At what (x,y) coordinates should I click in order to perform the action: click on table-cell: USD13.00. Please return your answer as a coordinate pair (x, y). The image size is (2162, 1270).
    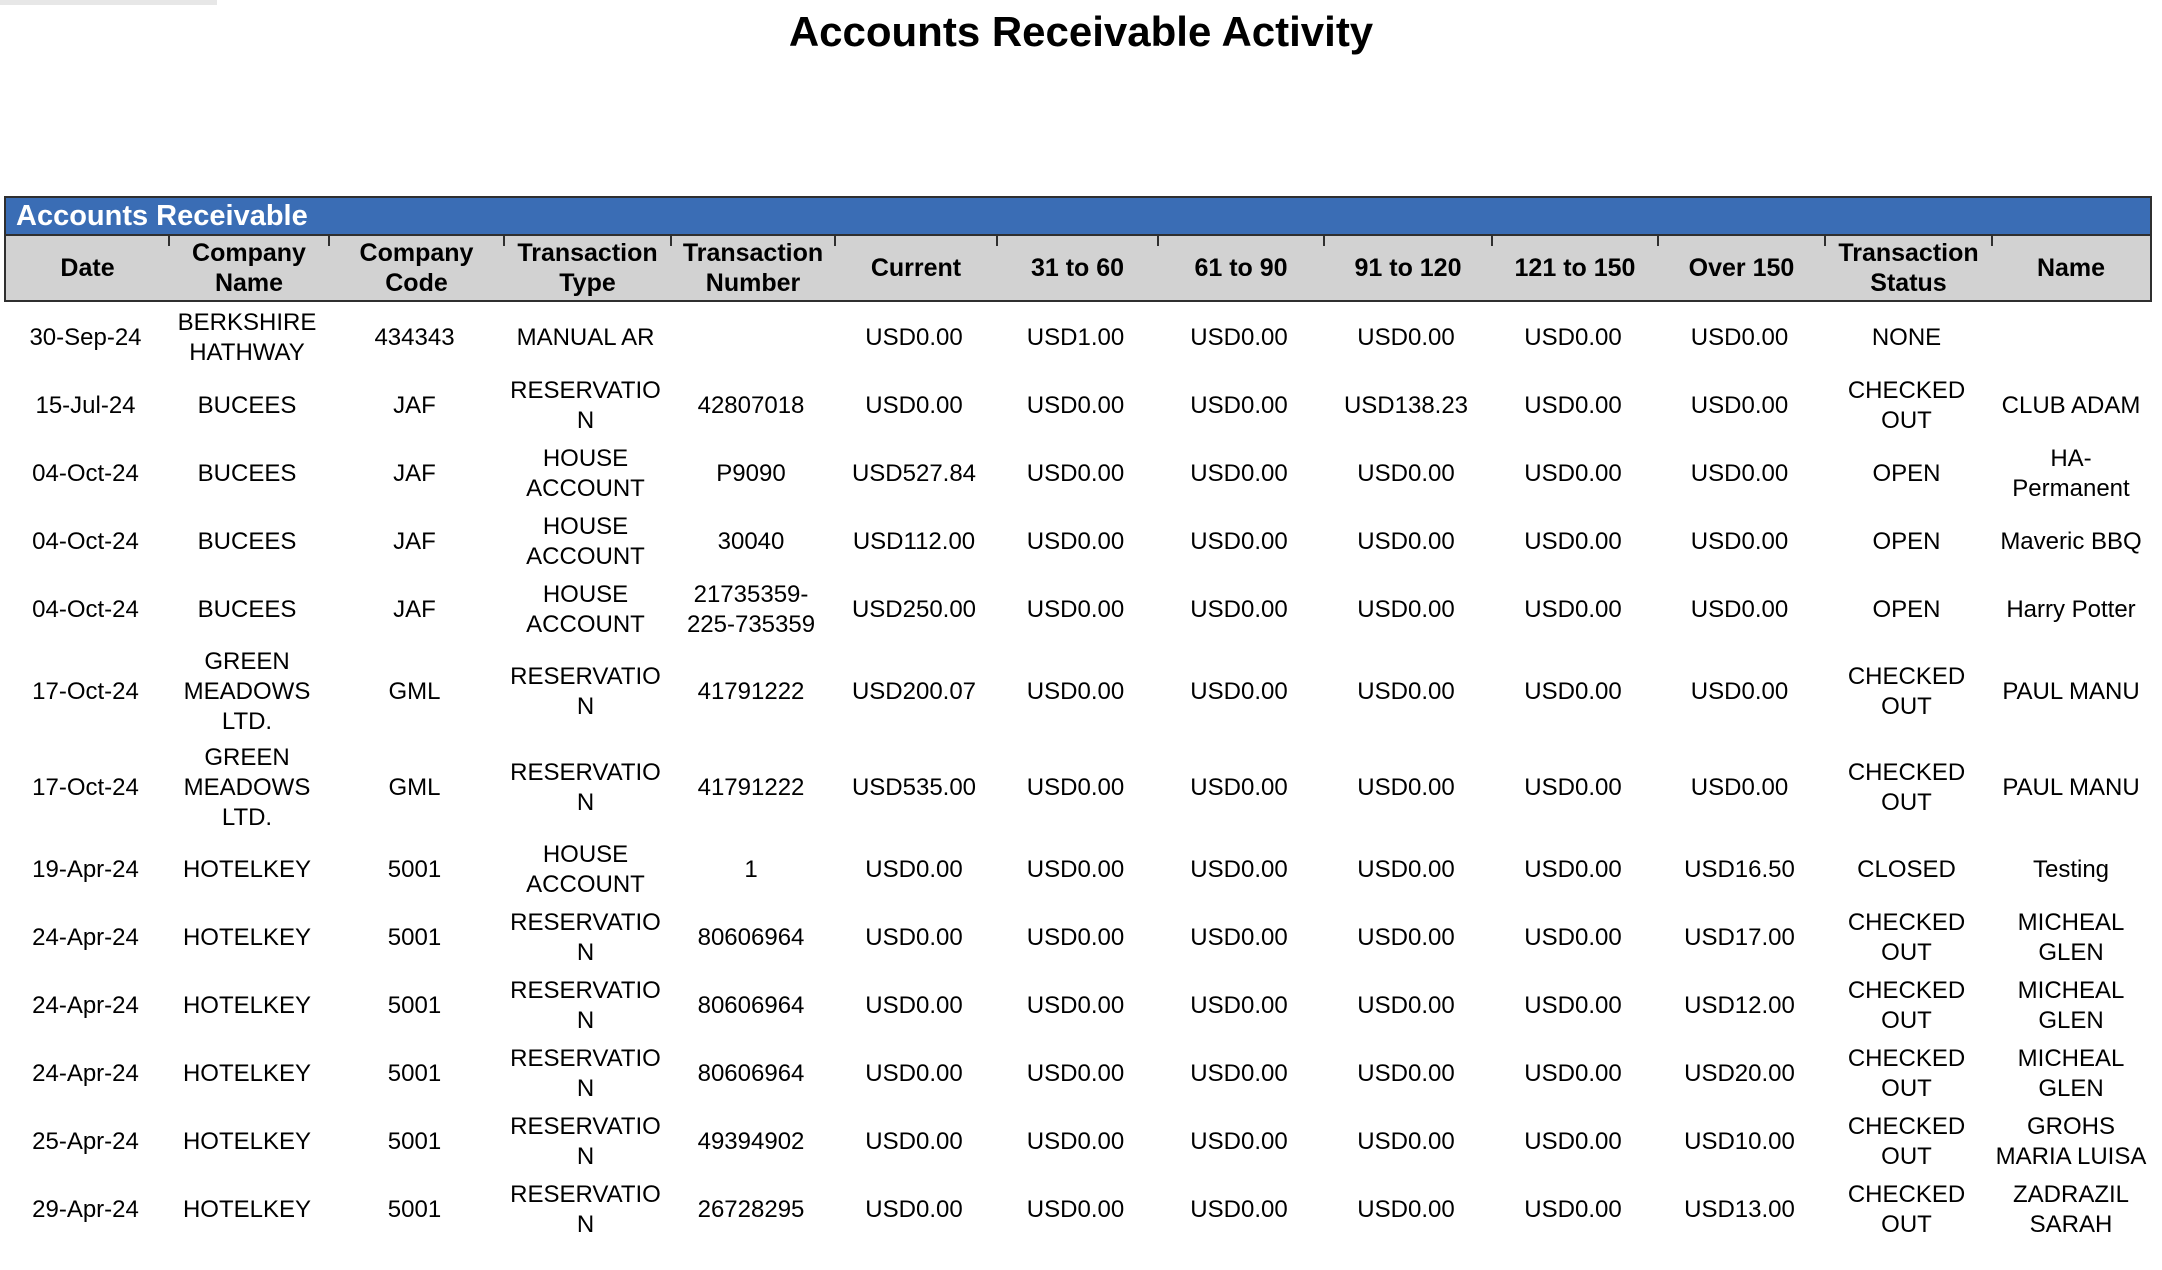
    Looking at the image, I should click on (1739, 1209).